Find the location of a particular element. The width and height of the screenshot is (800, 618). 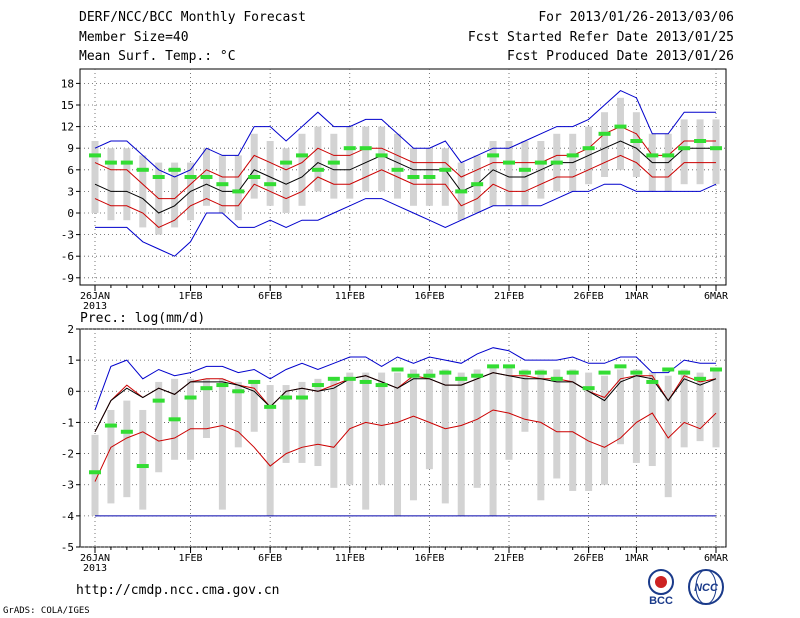

y-tick-label: 3 is located at coordinates (70, 191).